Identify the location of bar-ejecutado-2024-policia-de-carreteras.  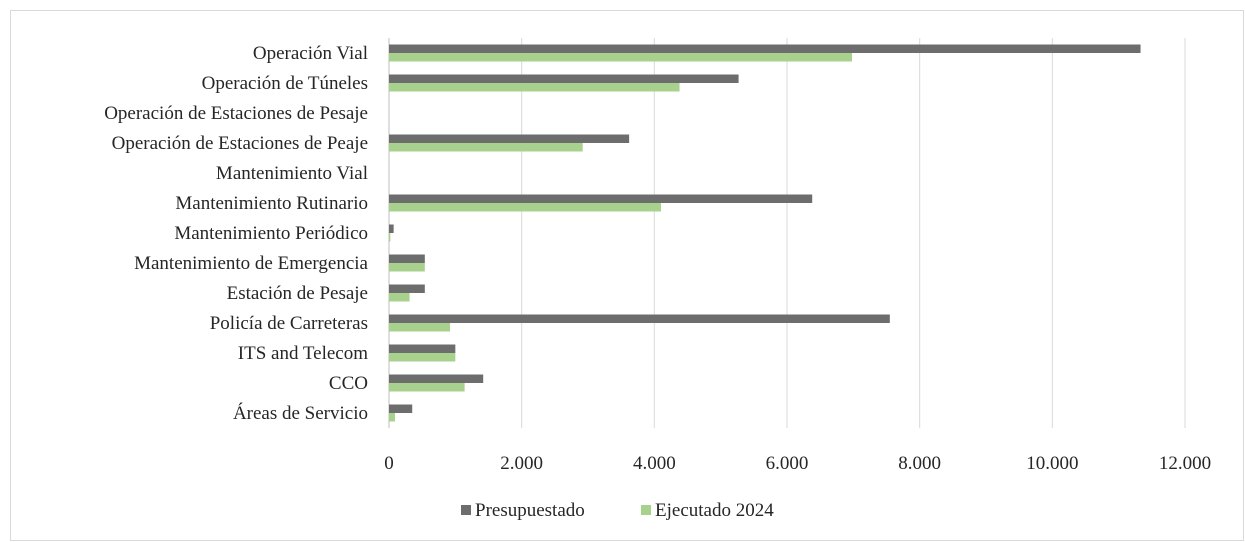
(420, 327).